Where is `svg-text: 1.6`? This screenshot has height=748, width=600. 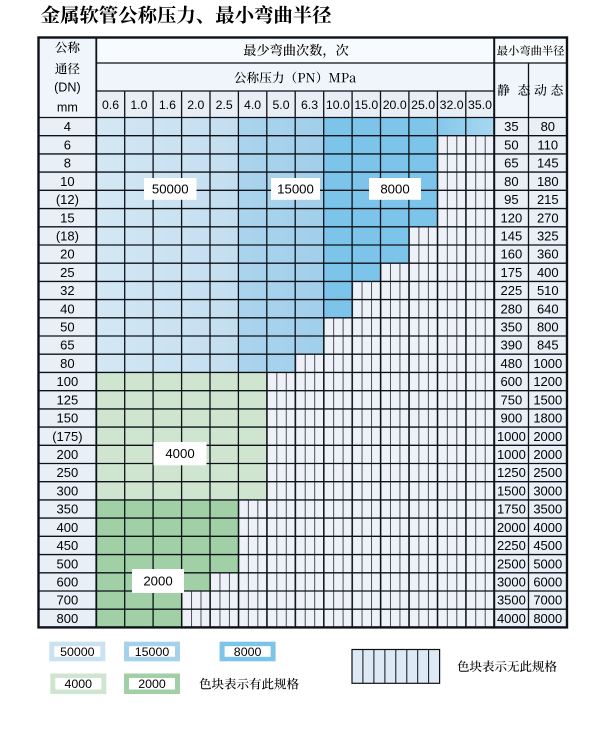
svg-text: 1.6 is located at coordinates (167, 105).